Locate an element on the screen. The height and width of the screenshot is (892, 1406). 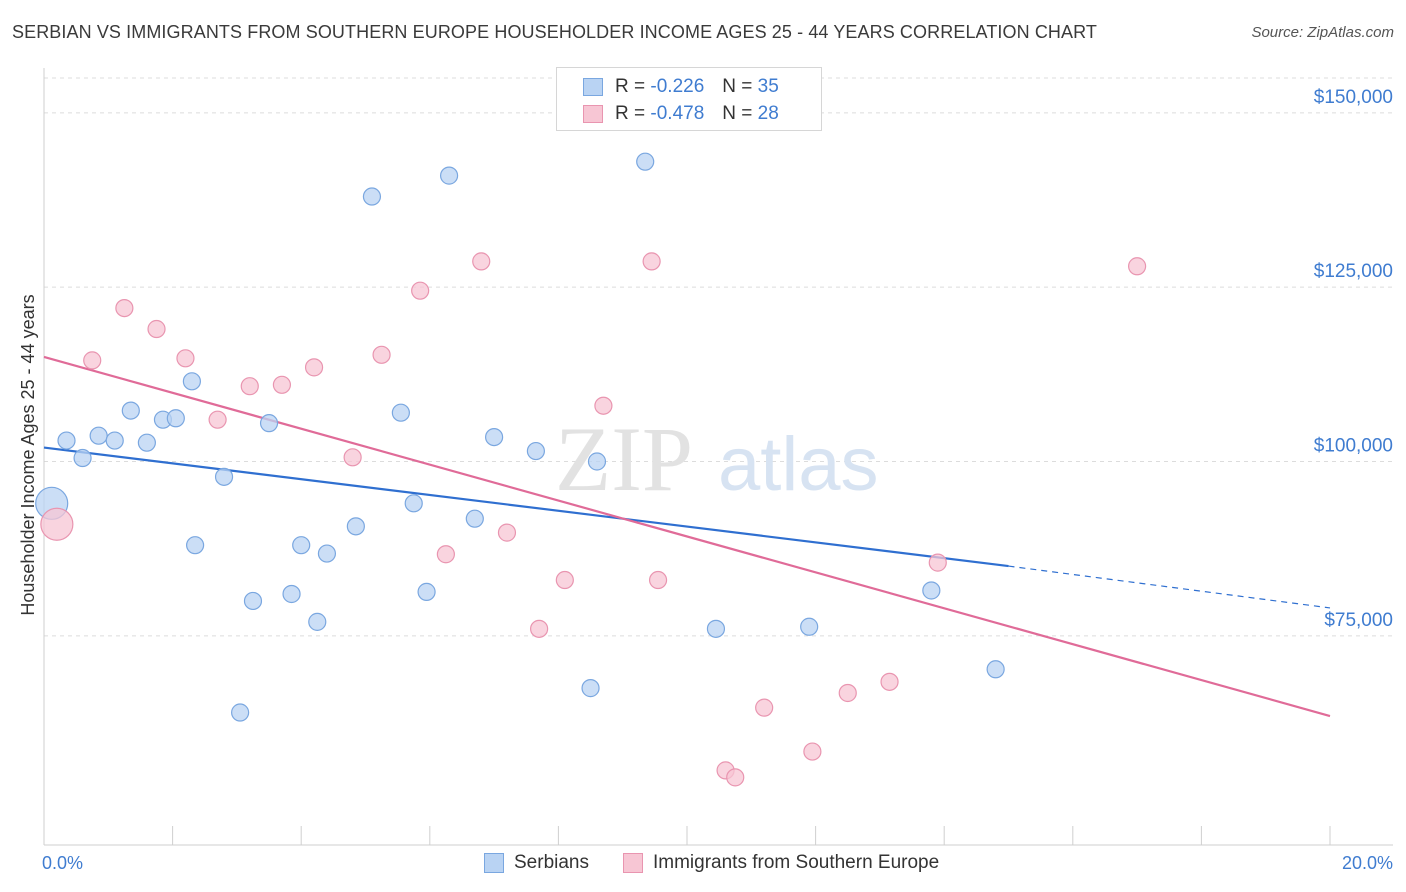
serbians-legend-swatch is located at coordinates (494, 863).